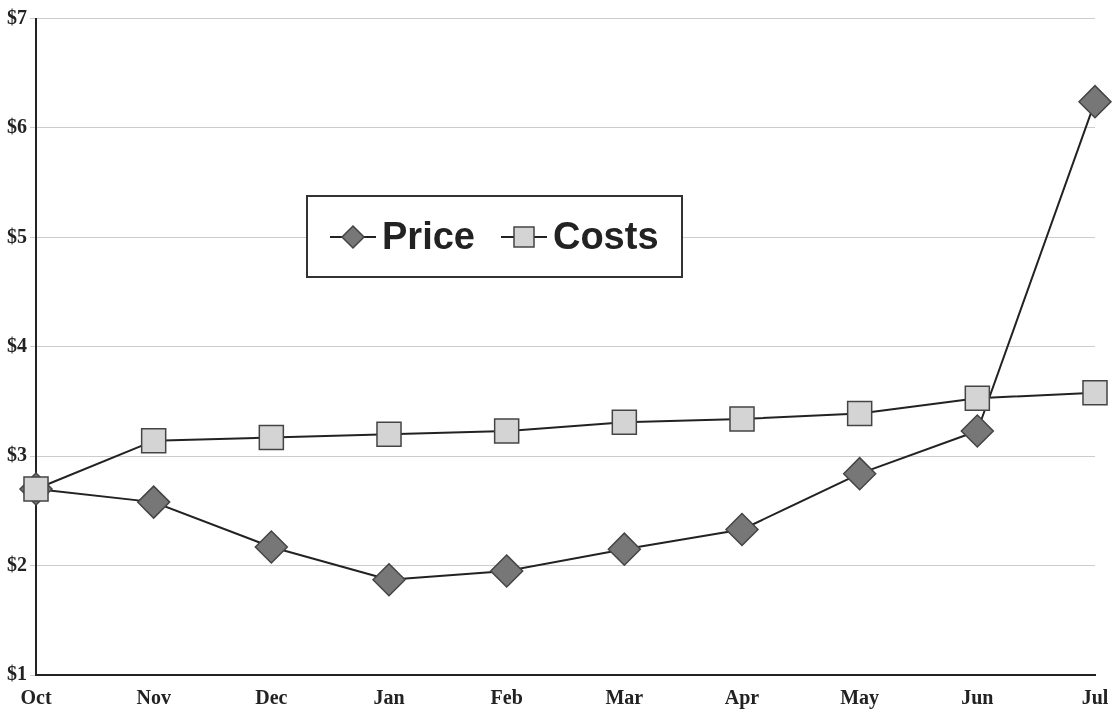  I want to click on x-tick-label: Dec, so click(271, 697).